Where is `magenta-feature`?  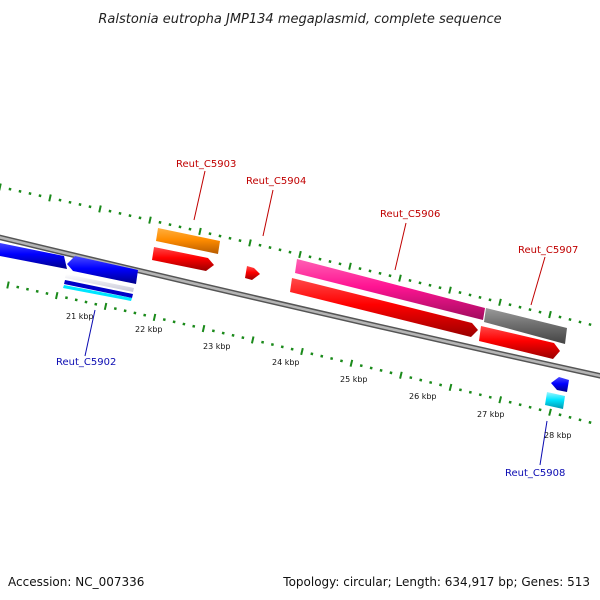 magenta-feature is located at coordinates (390, 289).